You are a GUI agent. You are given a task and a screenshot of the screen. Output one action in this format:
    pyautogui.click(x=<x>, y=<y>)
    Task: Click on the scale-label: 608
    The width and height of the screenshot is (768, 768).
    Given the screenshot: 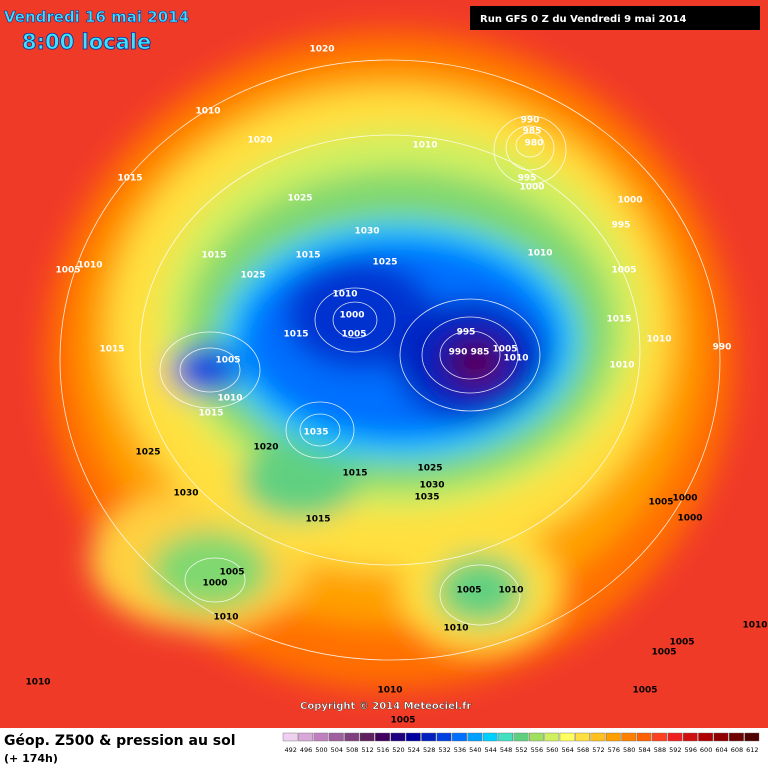 What is the action you would take?
    pyautogui.click(x=737, y=750)
    